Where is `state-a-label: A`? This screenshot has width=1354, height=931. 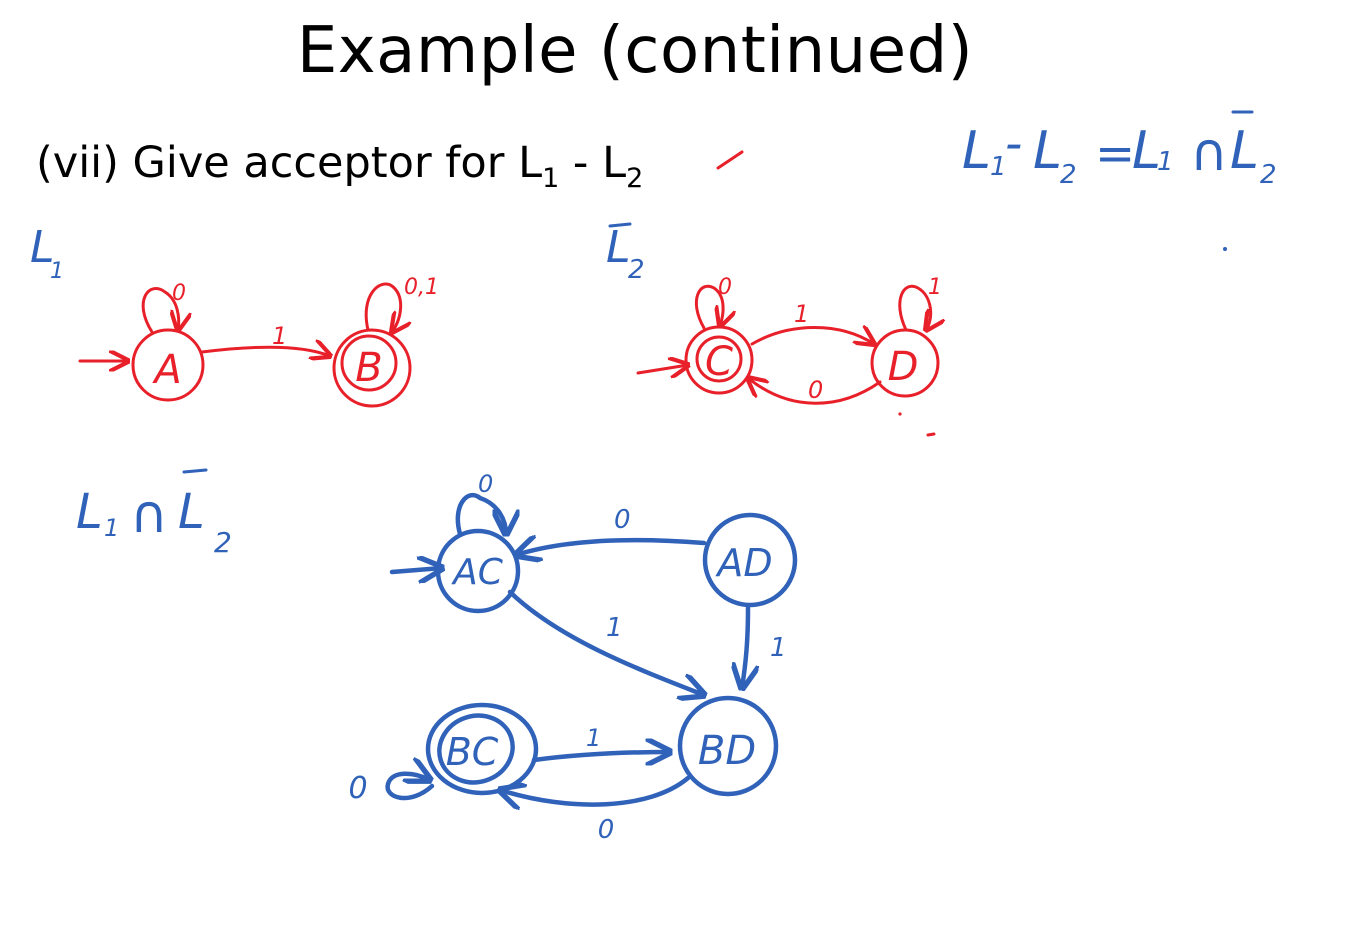 state-a-label: A is located at coordinates (166, 370).